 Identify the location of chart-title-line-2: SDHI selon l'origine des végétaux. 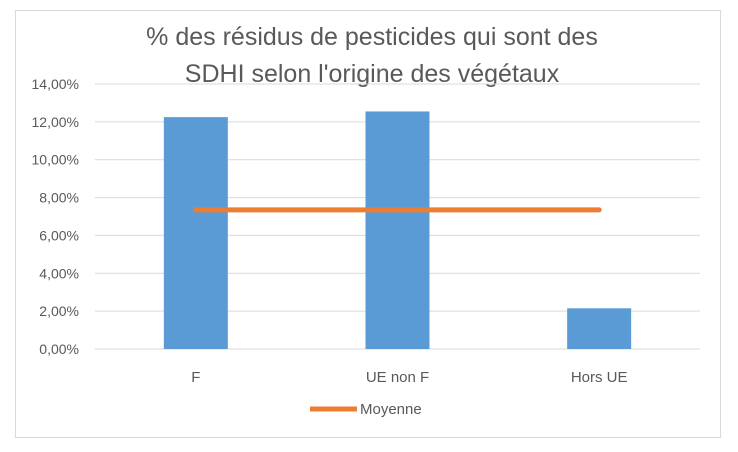
(372, 74).